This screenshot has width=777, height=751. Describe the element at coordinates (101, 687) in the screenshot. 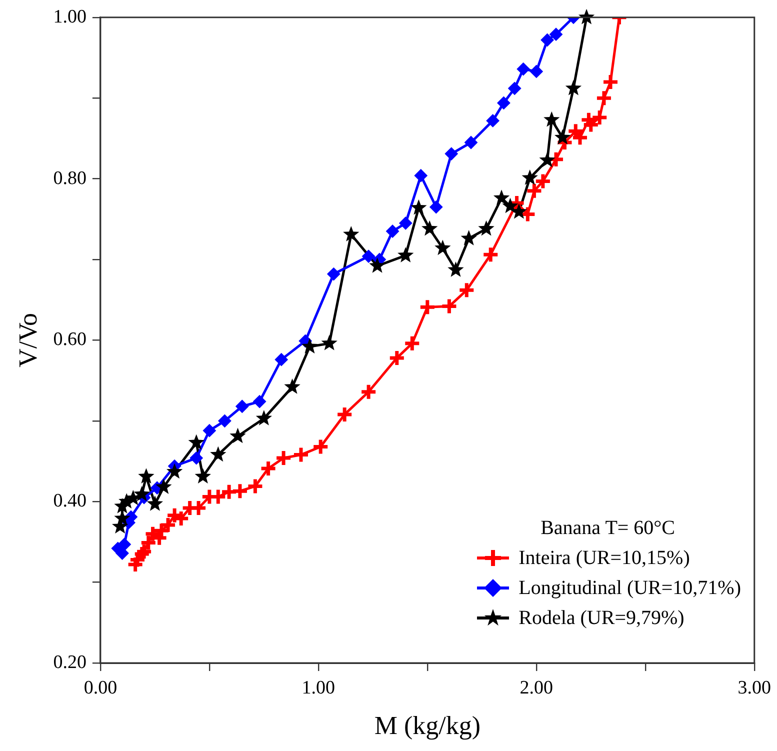

I see `x-tick-label: 0.00` at that location.